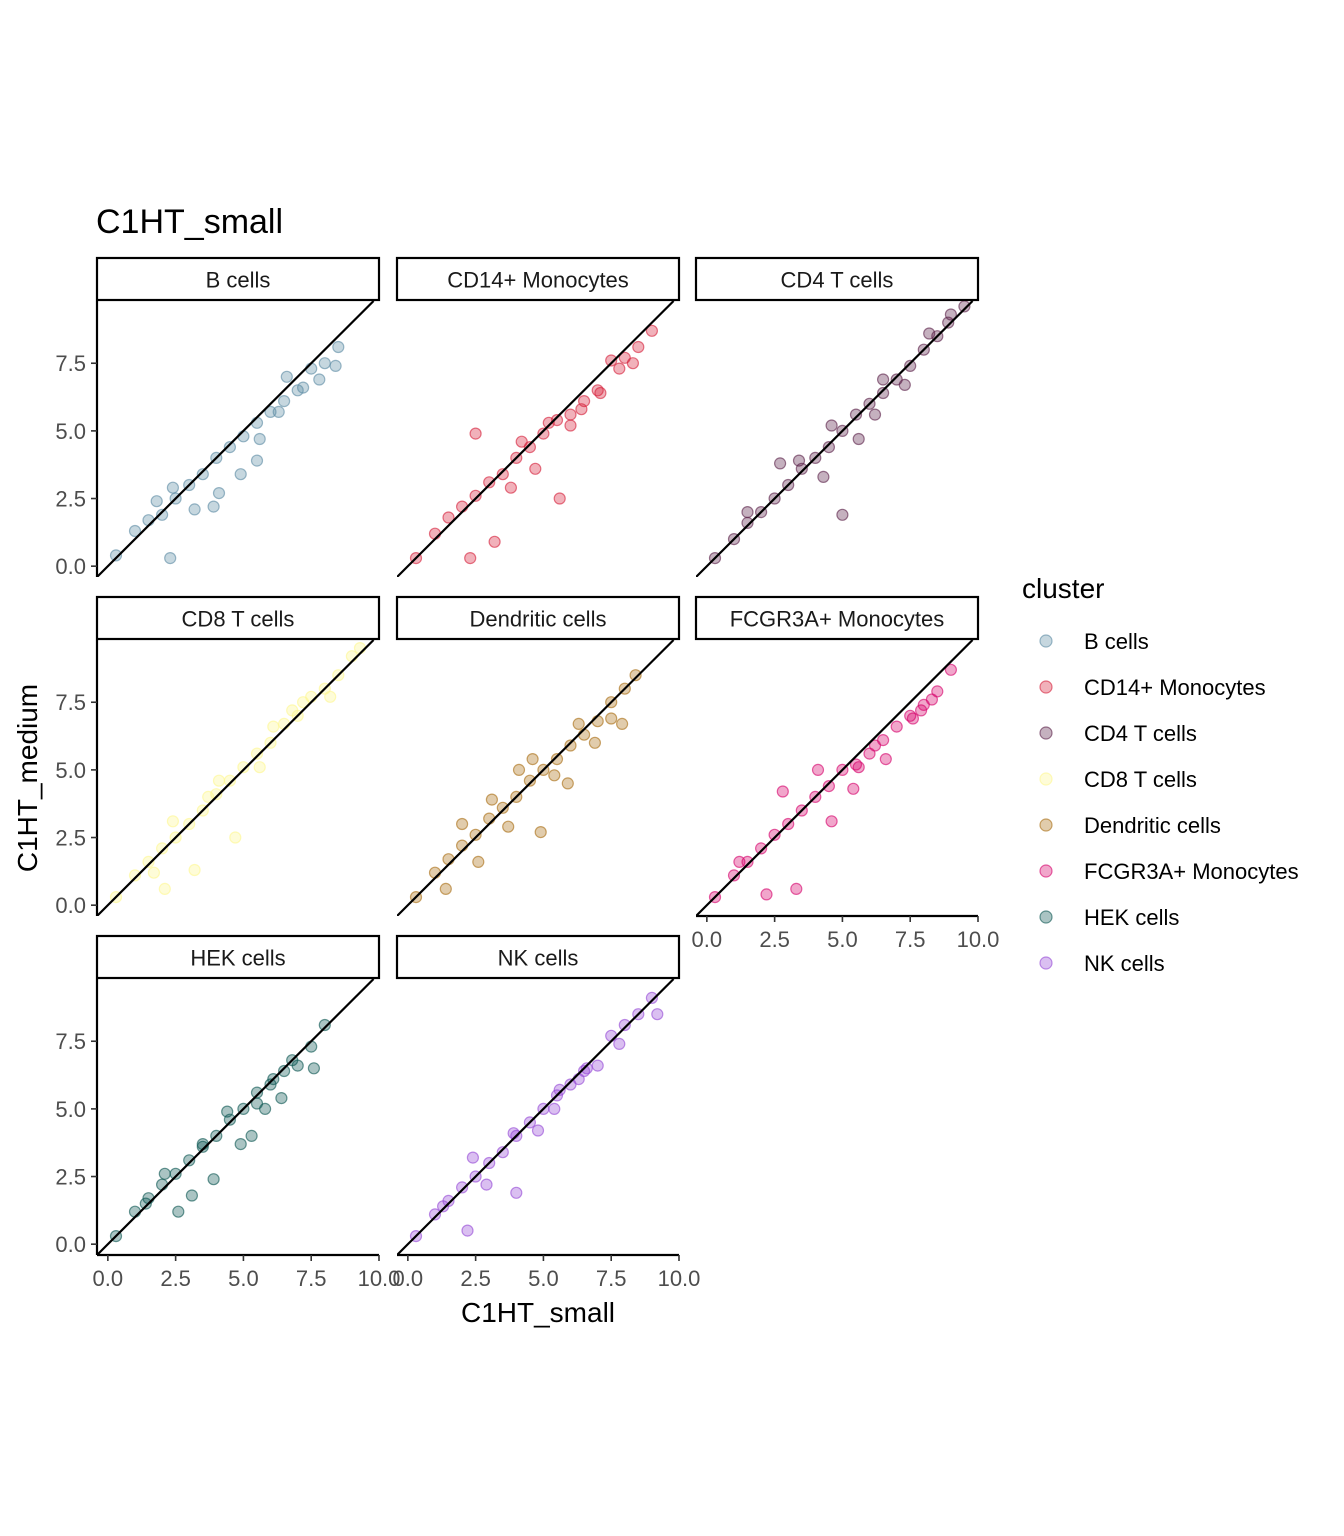  What do you see at coordinates (218, 756) in the screenshot?
I see `panel-cd8-t-cells: CD8 T cells 0.0 2.5 5.0 7.5` at bounding box center [218, 756].